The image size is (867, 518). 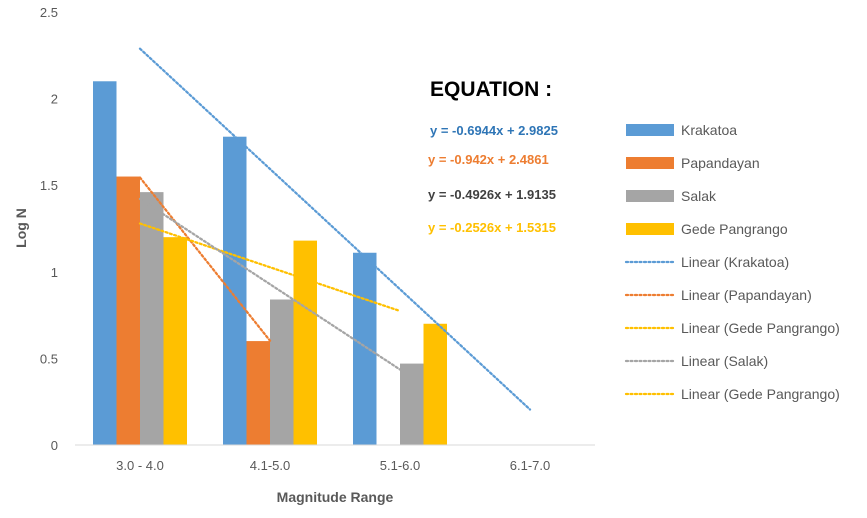 I want to click on y-tick-label: 2.5, so click(x=49, y=12).